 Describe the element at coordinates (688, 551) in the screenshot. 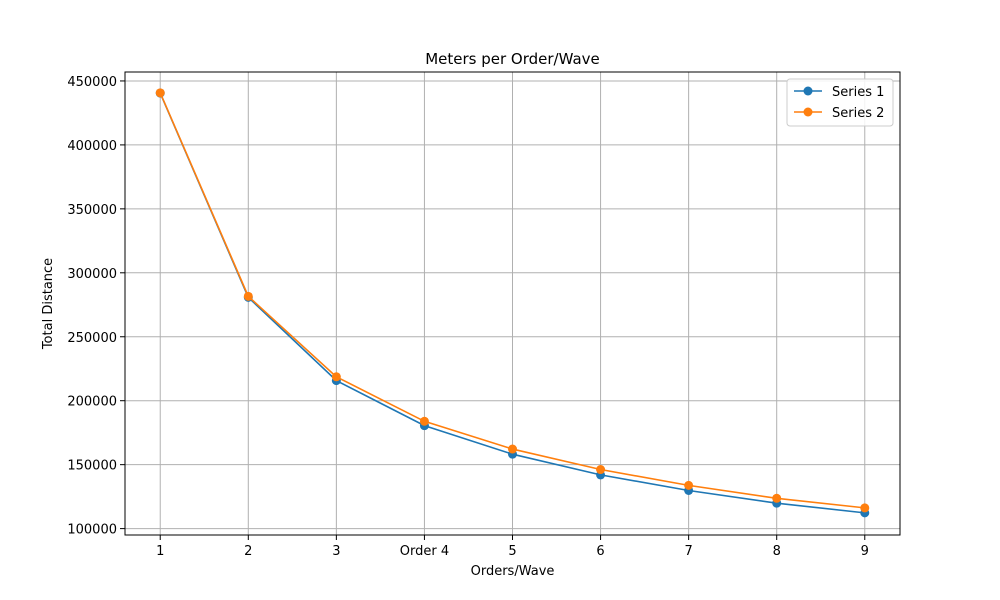

I see `x-tick-label: 7` at that location.